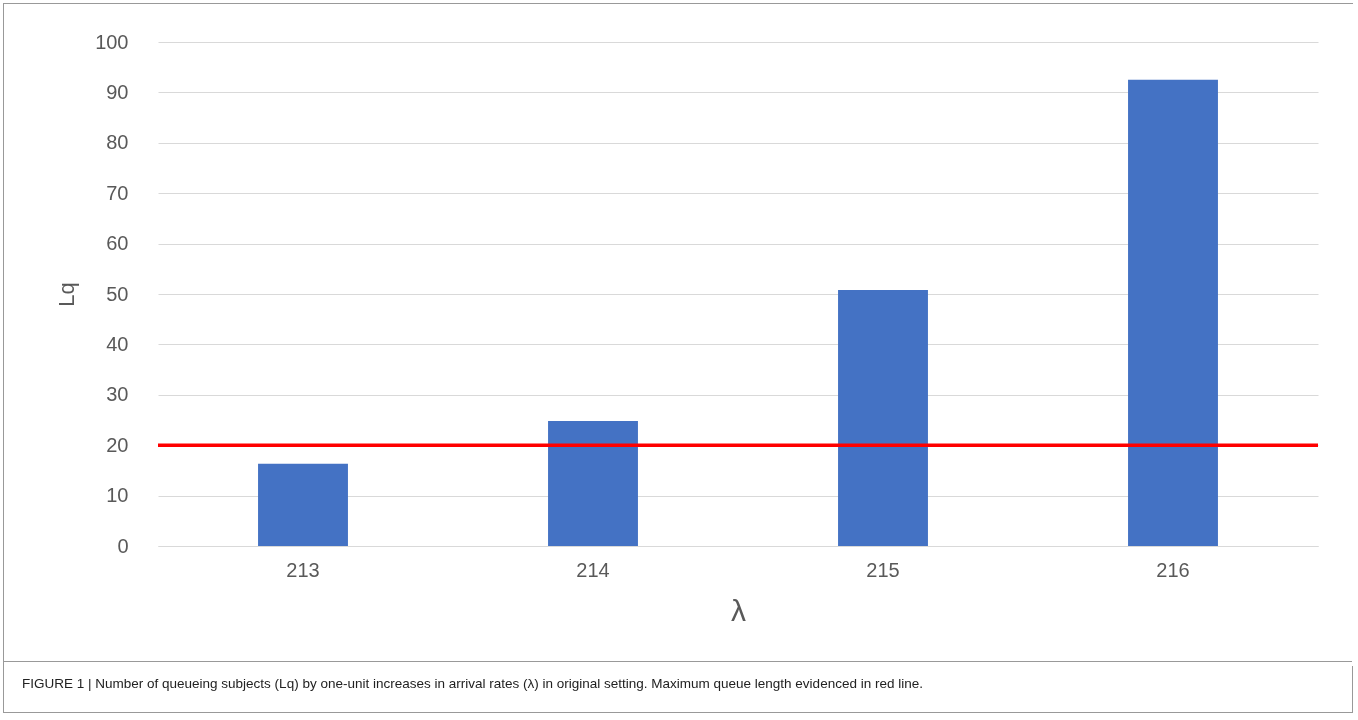 The height and width of the screenshot is (720, 1358). What do you see at coordinates (738, 610) in the screenshot?
I see `x-axis-title: λ` at bounding box center [738, 610].